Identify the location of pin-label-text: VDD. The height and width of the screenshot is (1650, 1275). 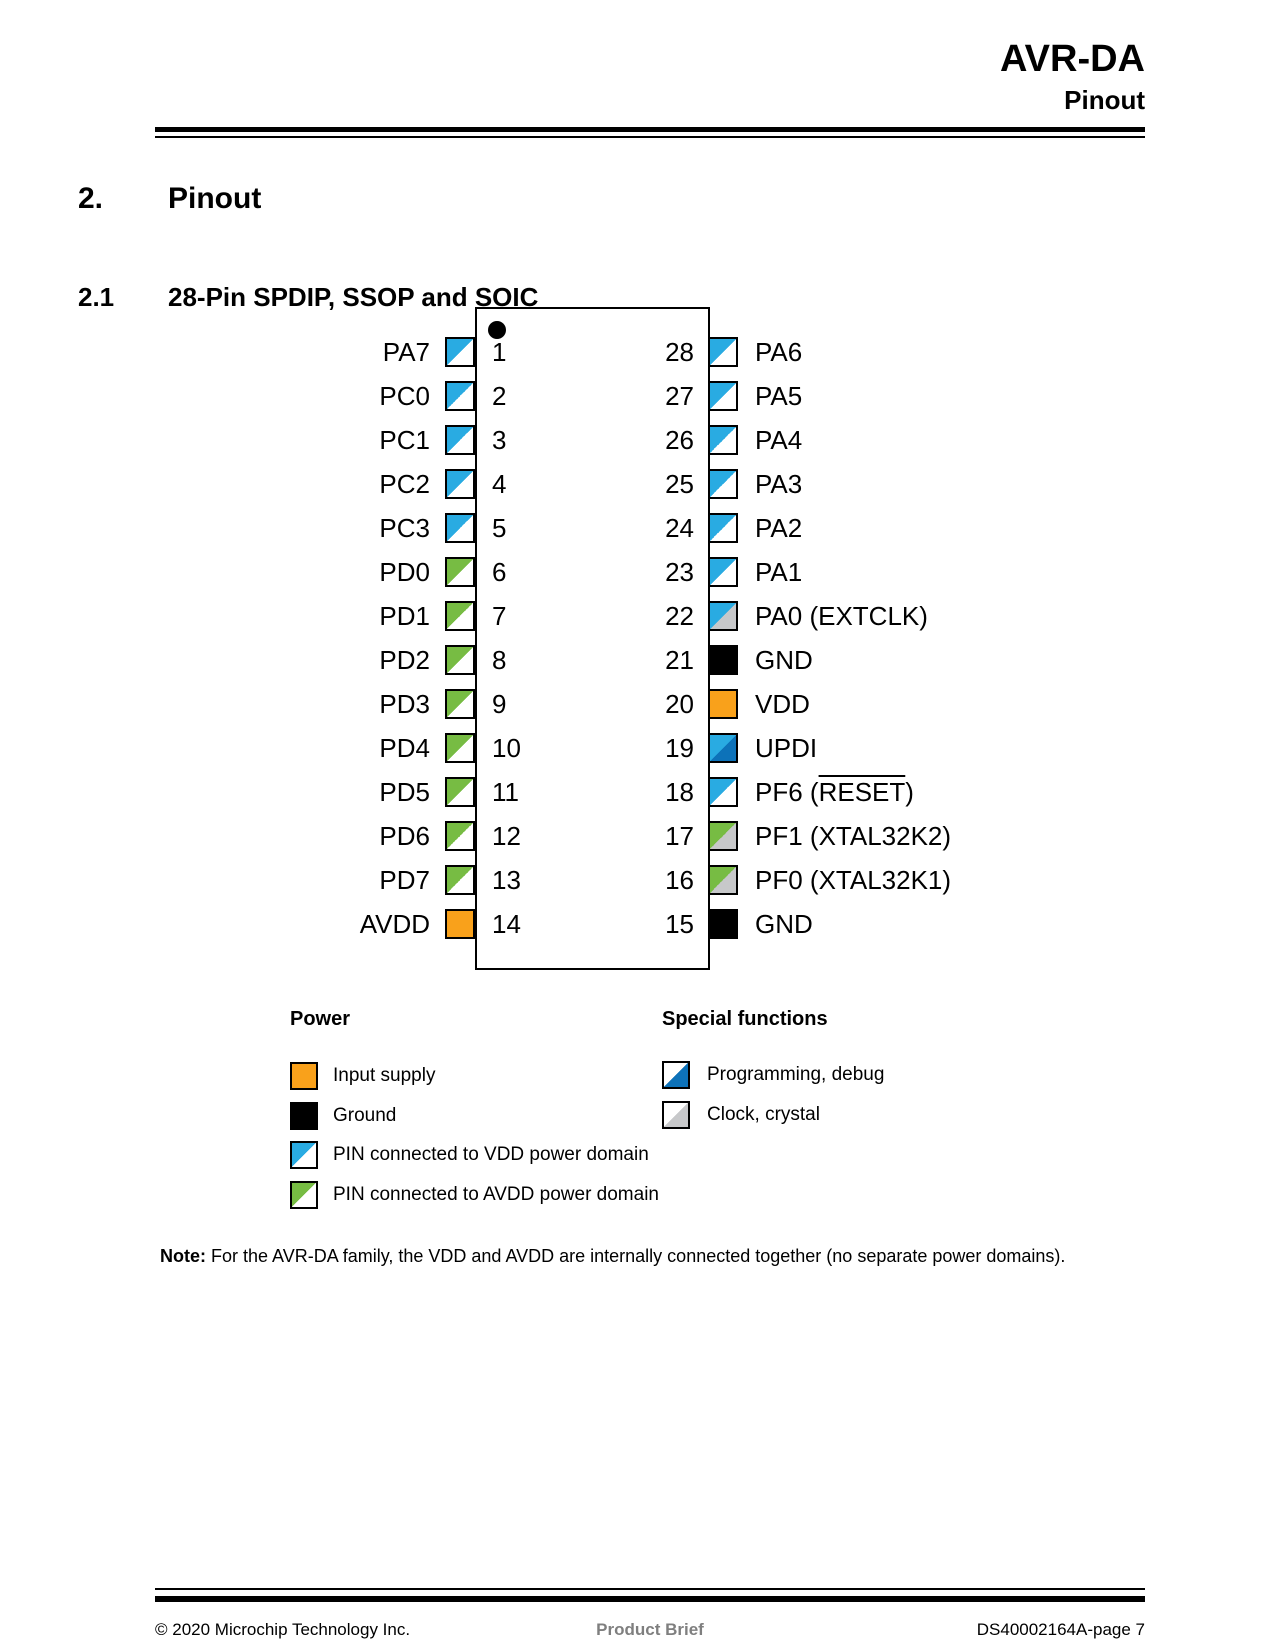
(782, 704).